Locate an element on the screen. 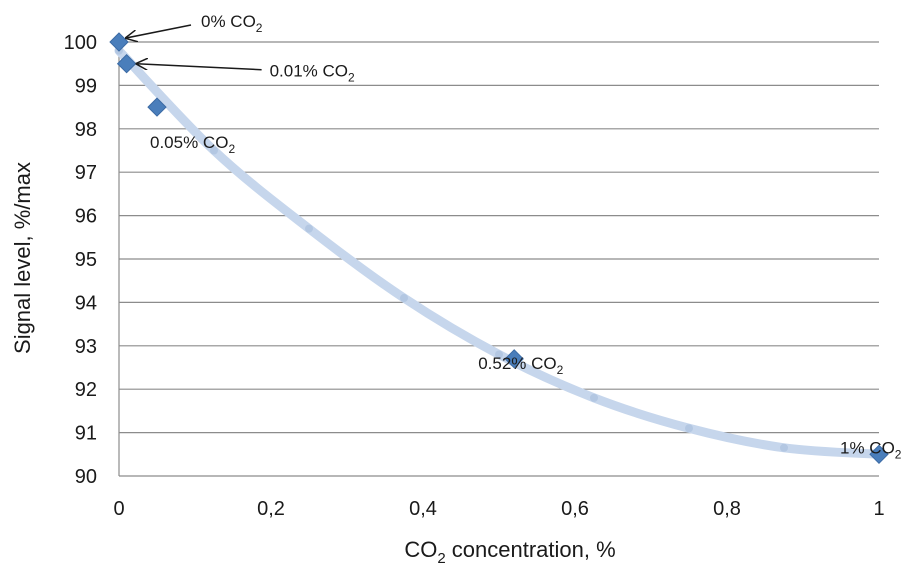  y-tick-label: 99 is located at coordinates (86, 86).